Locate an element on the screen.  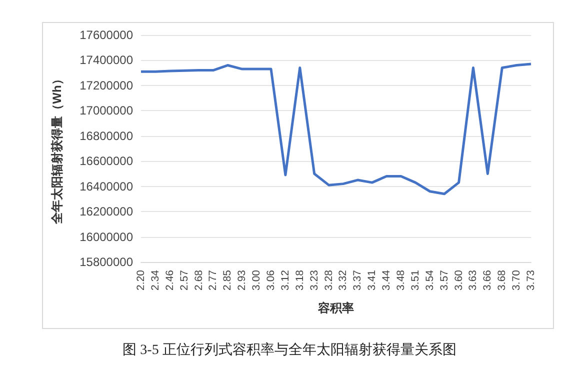
y-axis-title: 全年太阳辐射获得量（Wh） is located at coordinates (57, 149).